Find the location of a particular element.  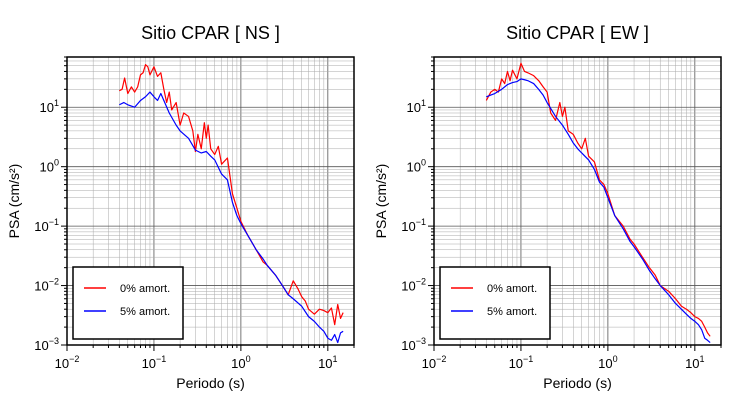

chart-2-x-tick-label: 10⁻² is located at coordinates (434, 362).